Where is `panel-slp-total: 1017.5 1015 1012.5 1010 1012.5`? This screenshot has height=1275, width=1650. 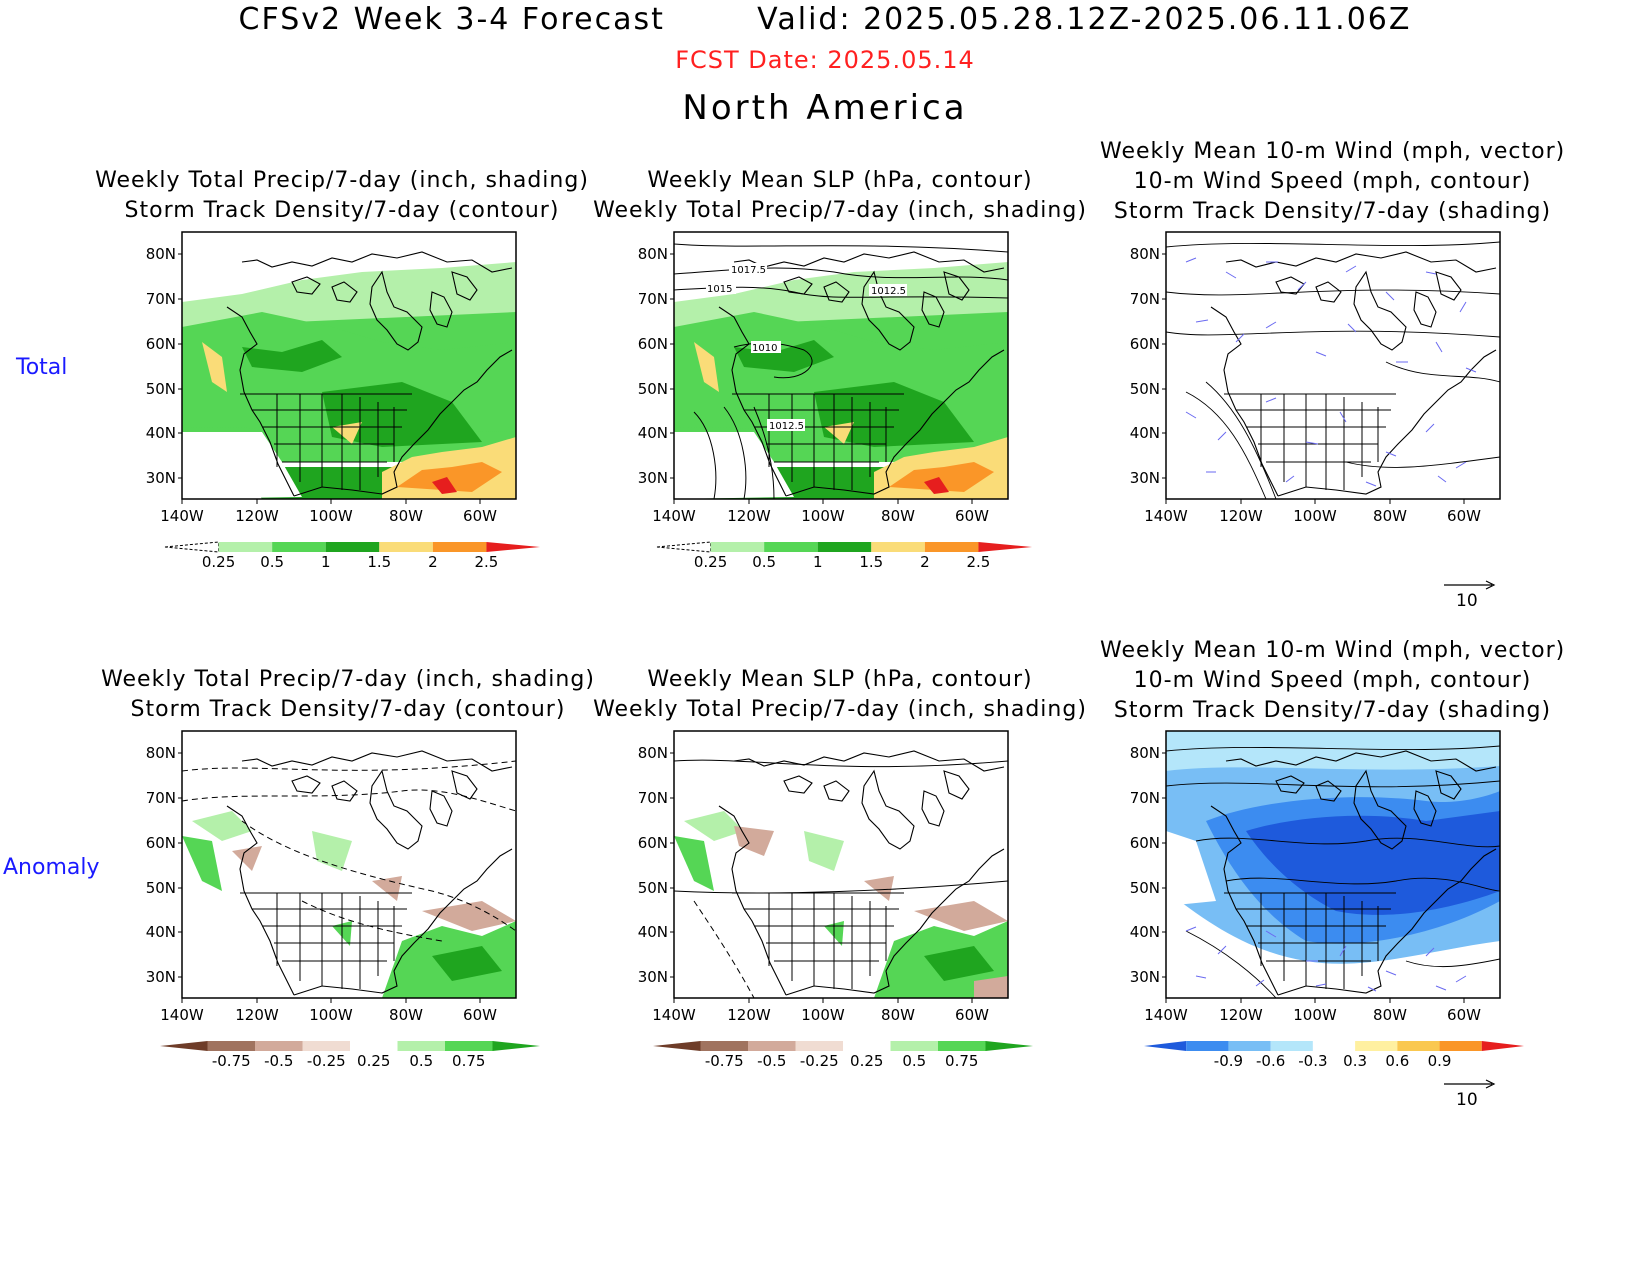 panel-slp-total: 1017.5 1015 1012.5 1010 1012.5 is located at coordinates (841, 365).